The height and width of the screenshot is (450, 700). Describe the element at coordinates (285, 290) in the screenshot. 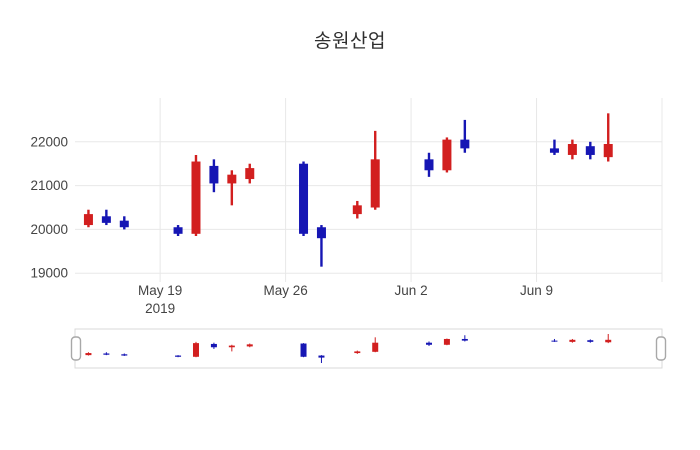

I see `x-tick-label: May 26` at that location.